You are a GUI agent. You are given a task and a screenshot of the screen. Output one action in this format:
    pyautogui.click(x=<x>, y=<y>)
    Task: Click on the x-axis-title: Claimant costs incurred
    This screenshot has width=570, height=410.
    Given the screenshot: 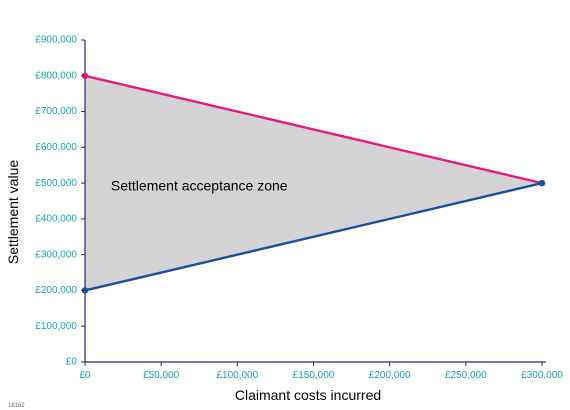 What is the action you would take?
    pyautogui.click(x=308, y=395)
    